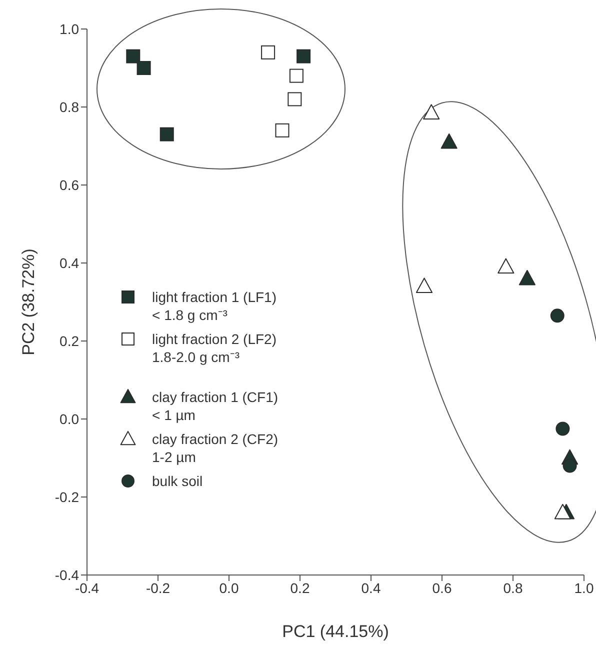  What do you see at coordinates (215, 406) in the screenshot?
I see `legend-label: clay fraction 1 (CF1) < 1 µm` at bounding box center [215, 406].